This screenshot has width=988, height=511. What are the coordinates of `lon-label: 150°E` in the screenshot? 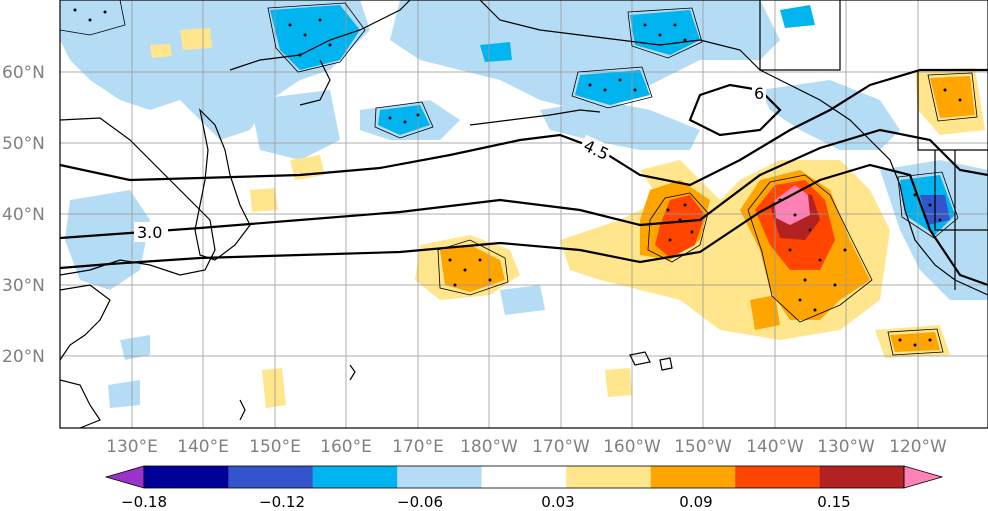 It's located at (275, 447).